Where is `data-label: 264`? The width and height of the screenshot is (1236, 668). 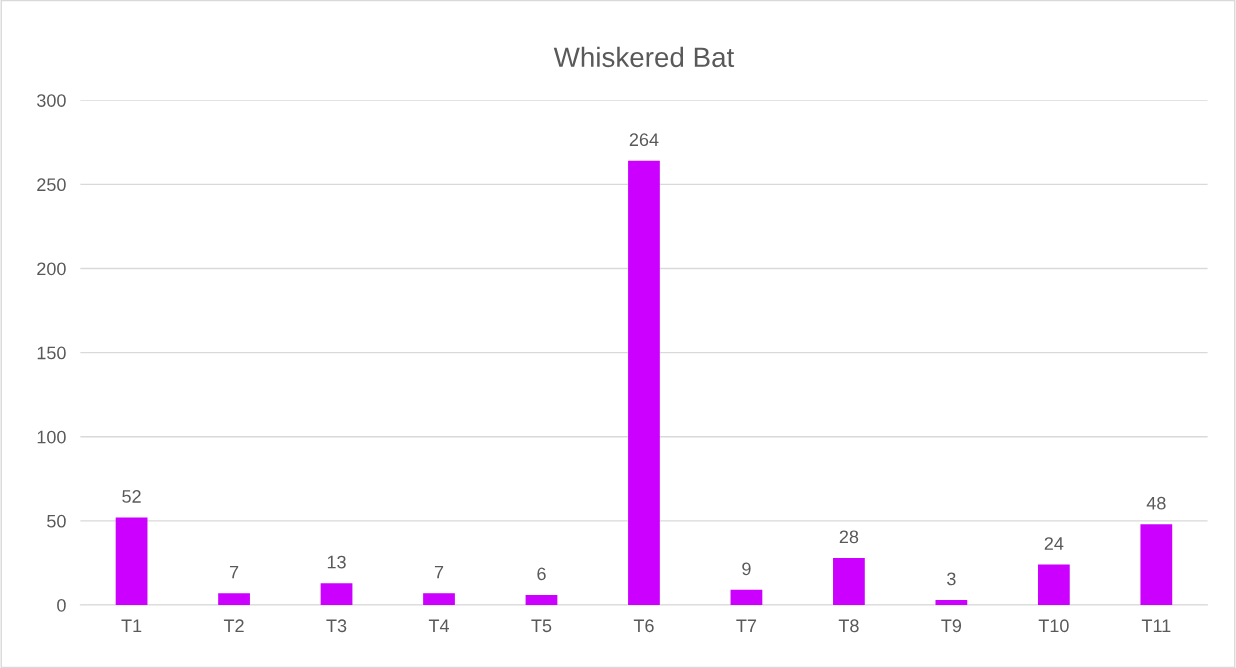 data-label: 264 is located at coordinates (644, 140).